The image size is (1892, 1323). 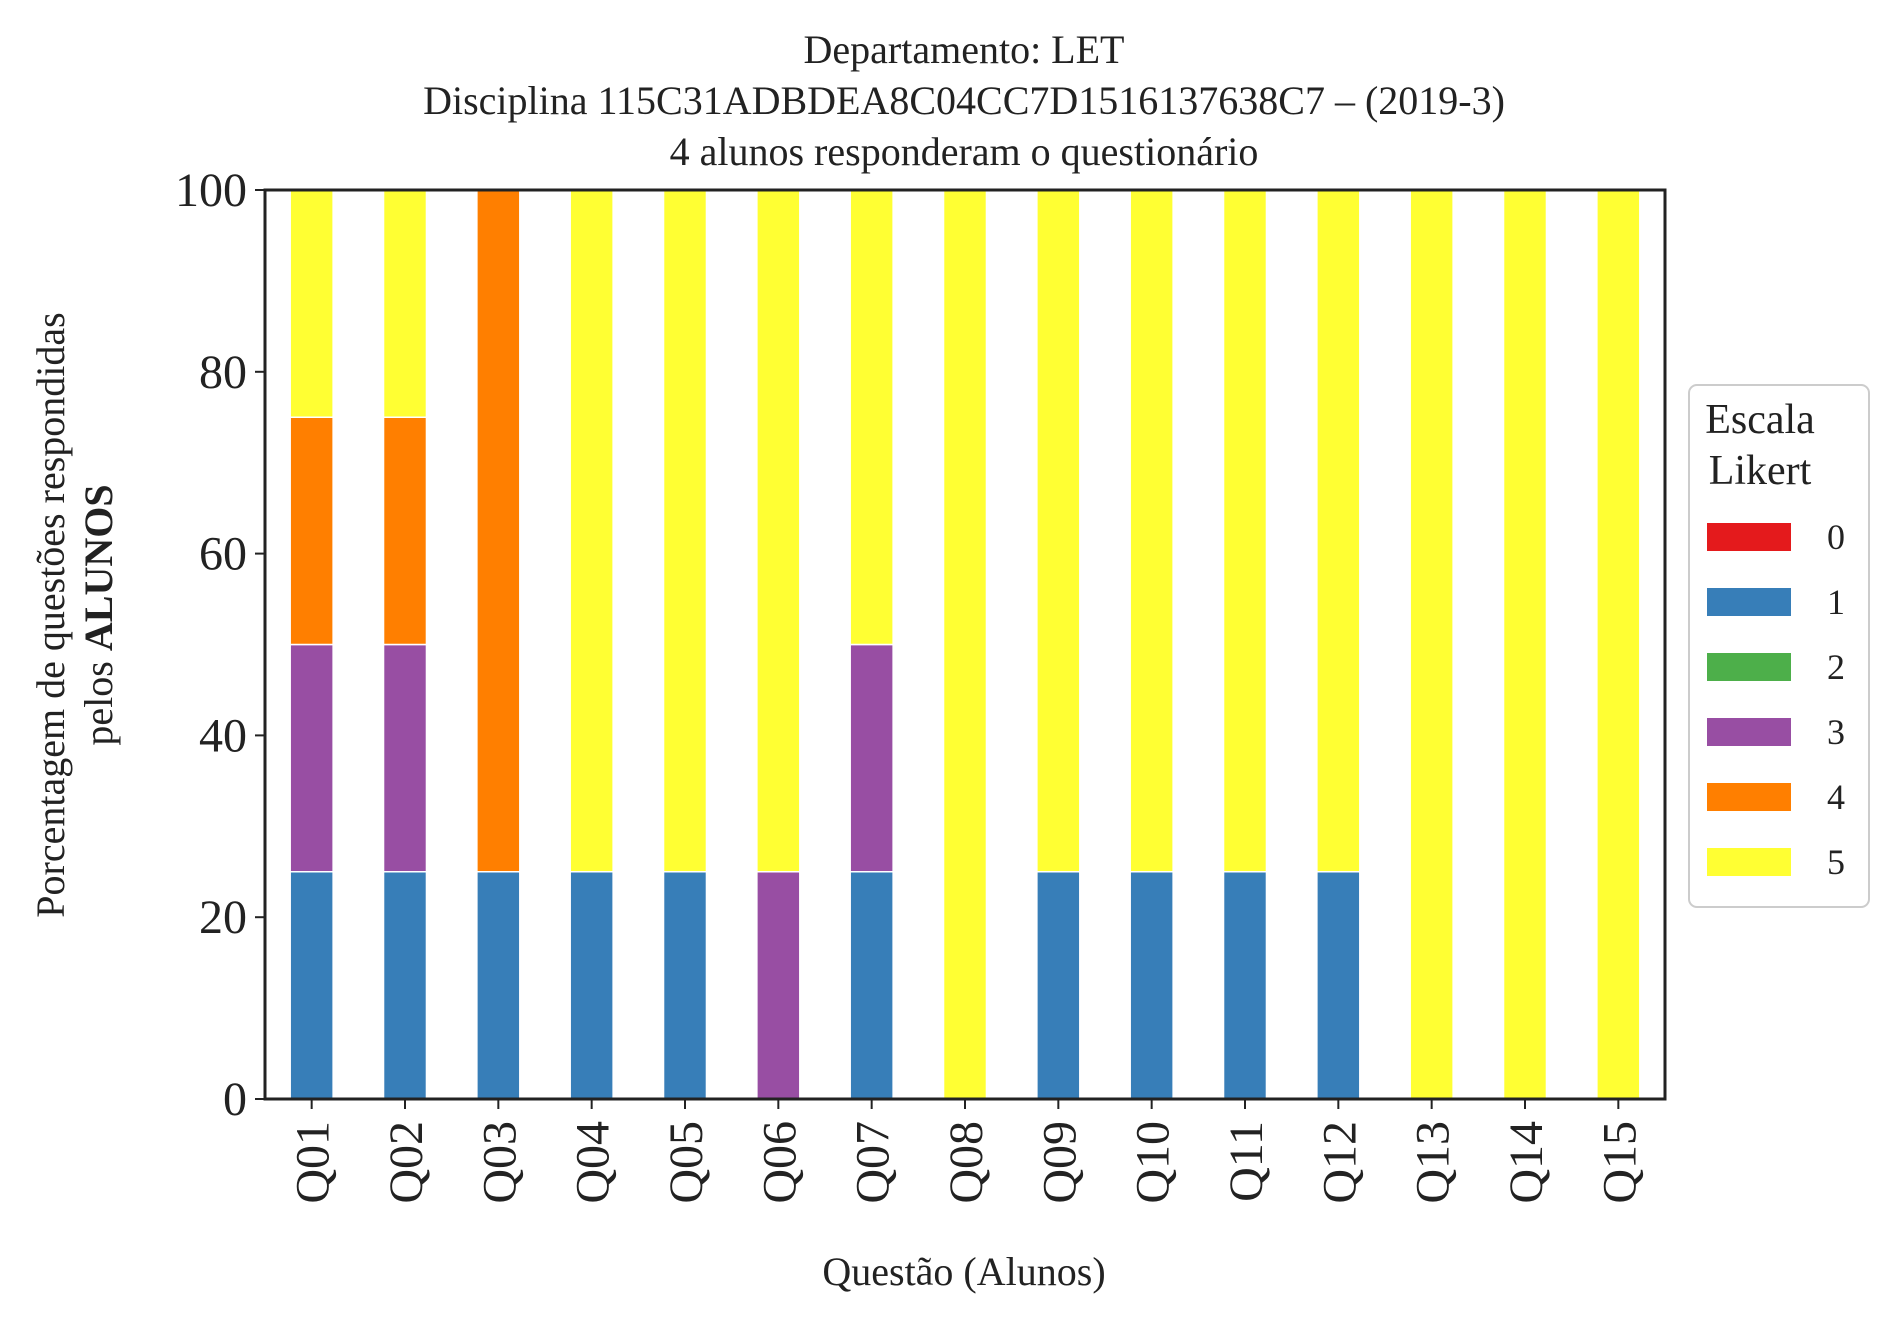 What do you see at coordinates (406, 1162) in the screenshot?
I see `x-tick-label-q02: Q02` at bounding box center [406, 1162].